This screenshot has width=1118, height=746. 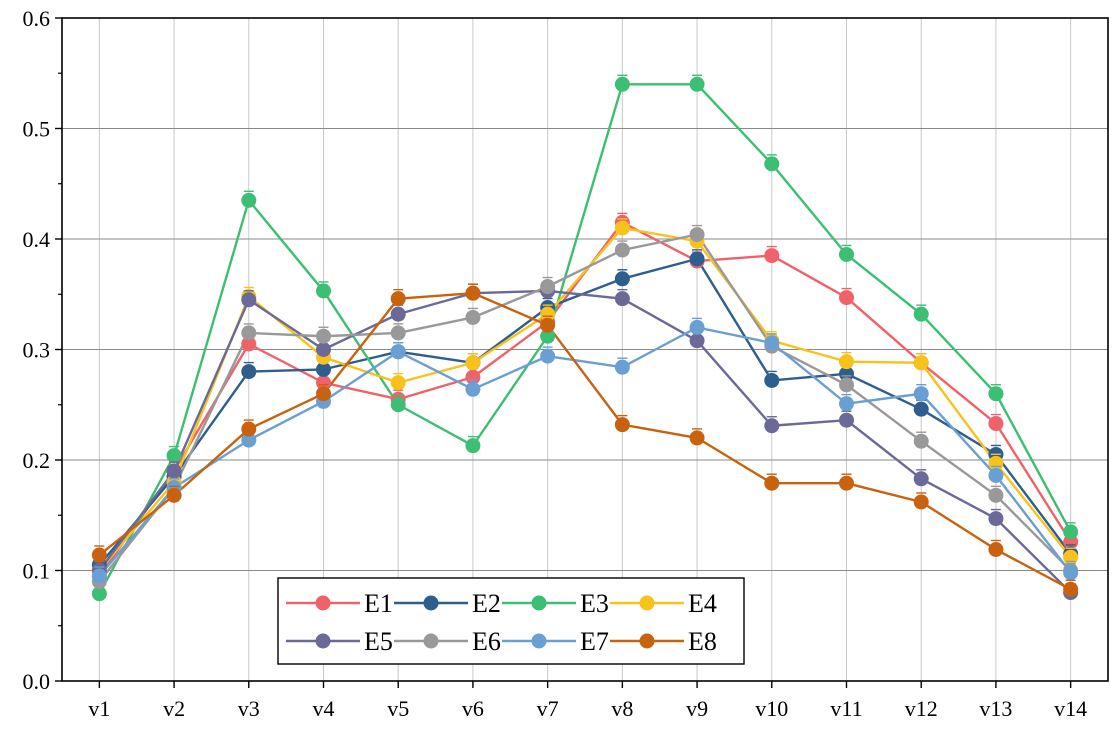 I want to click on y-tick-label: 0.3, so click(x=37, y=350).